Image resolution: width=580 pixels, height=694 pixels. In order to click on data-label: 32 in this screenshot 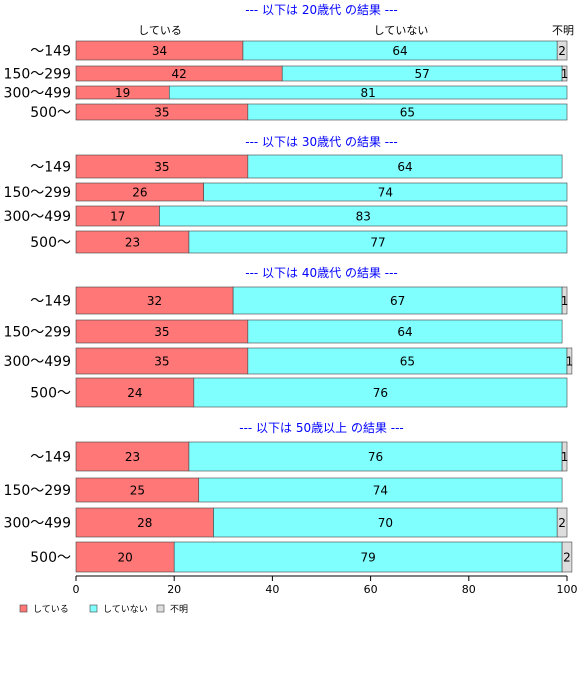, I will do `click(154, 301)`.